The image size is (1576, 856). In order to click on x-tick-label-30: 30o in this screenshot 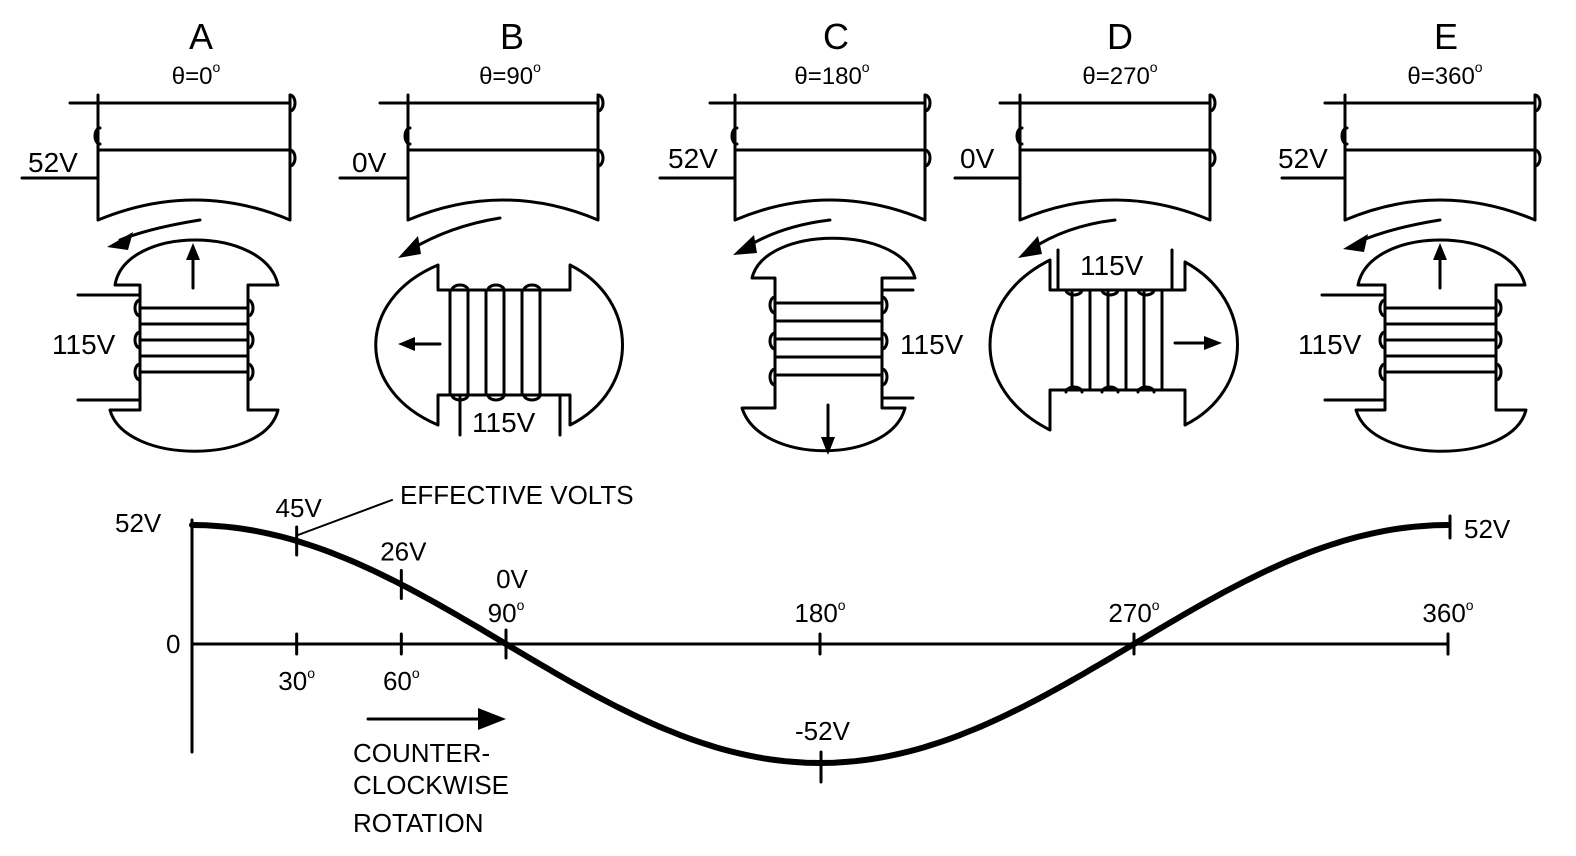, I will do `click(296, 680)`.